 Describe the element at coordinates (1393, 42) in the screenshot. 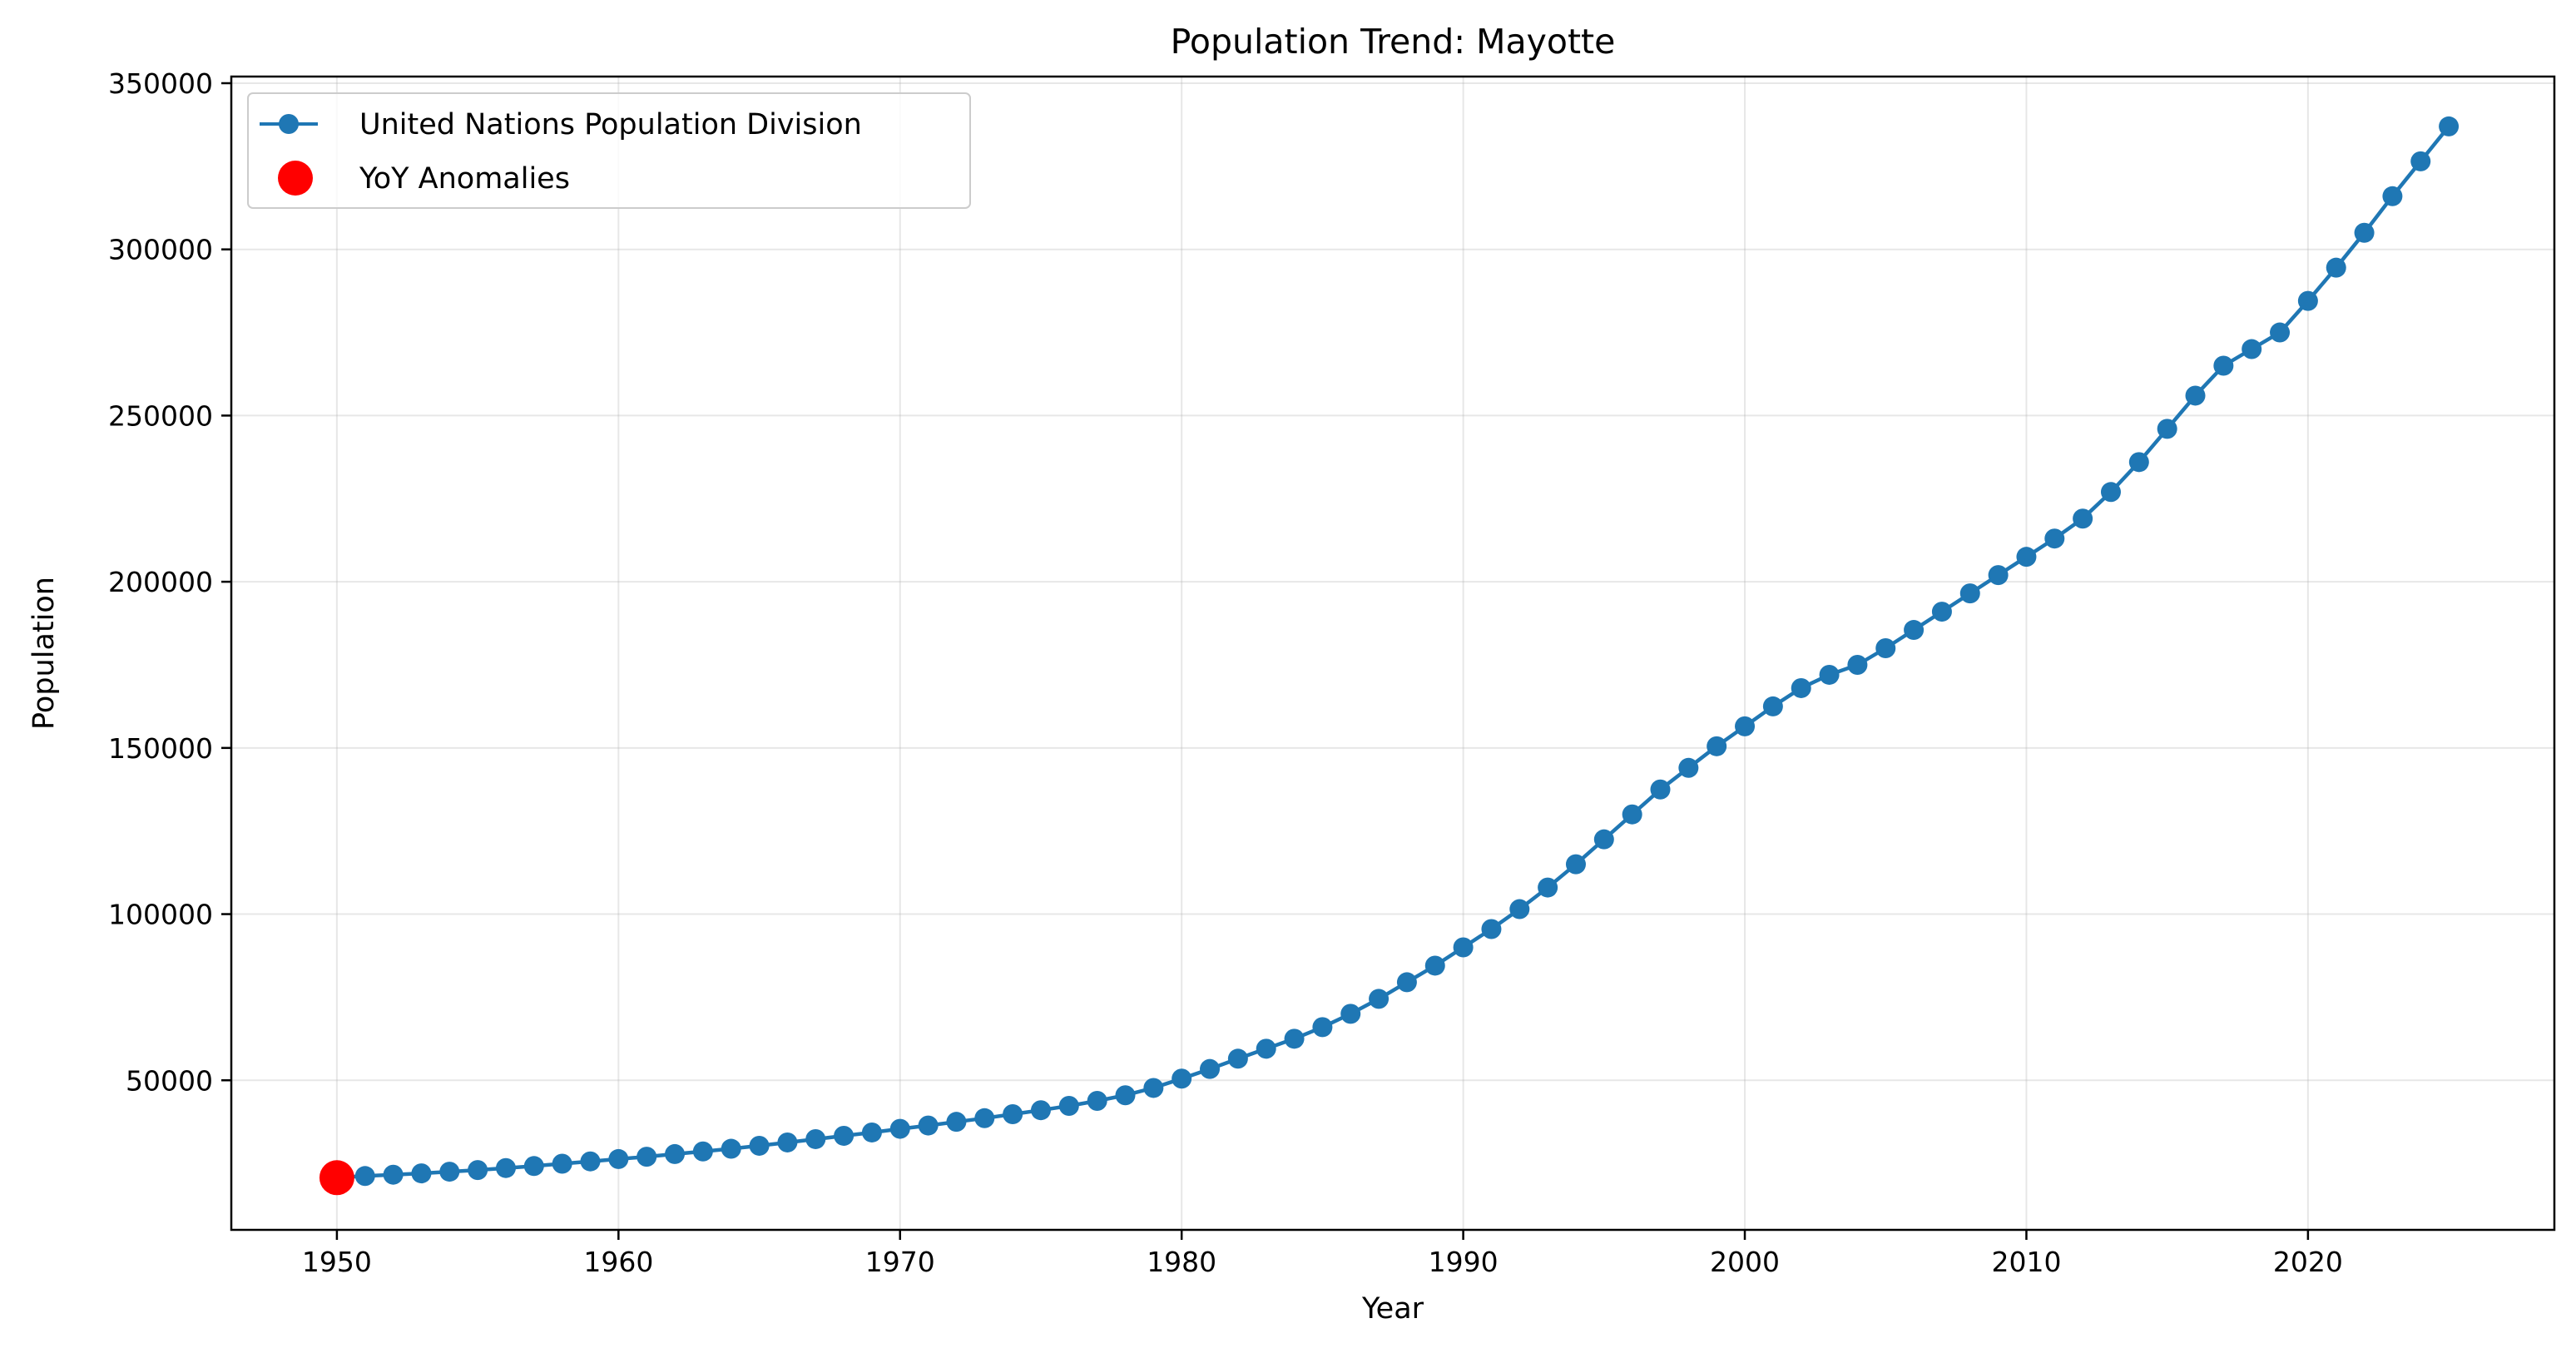

I see `chart-title: Population Trend: Mayotte` at that location.